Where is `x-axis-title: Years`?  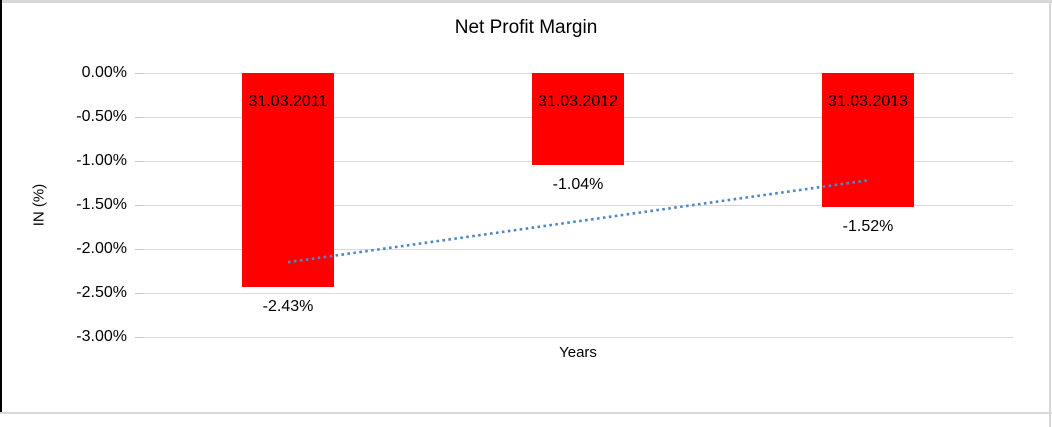
x-axis-title: Years is located at coordinates (578, 352).